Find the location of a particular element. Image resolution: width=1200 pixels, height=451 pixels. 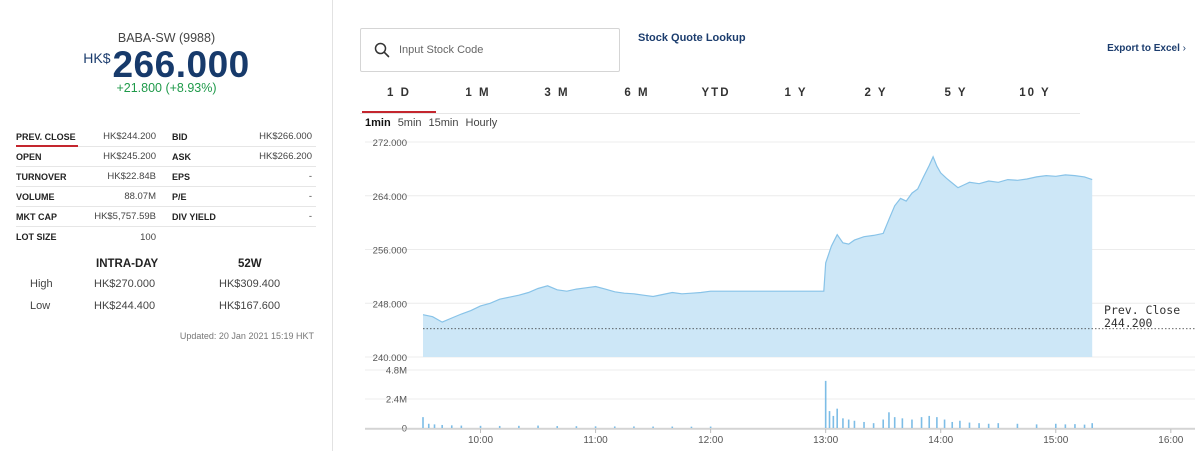

x-tick-label: 13:00 is located at coordinates (825, 440).